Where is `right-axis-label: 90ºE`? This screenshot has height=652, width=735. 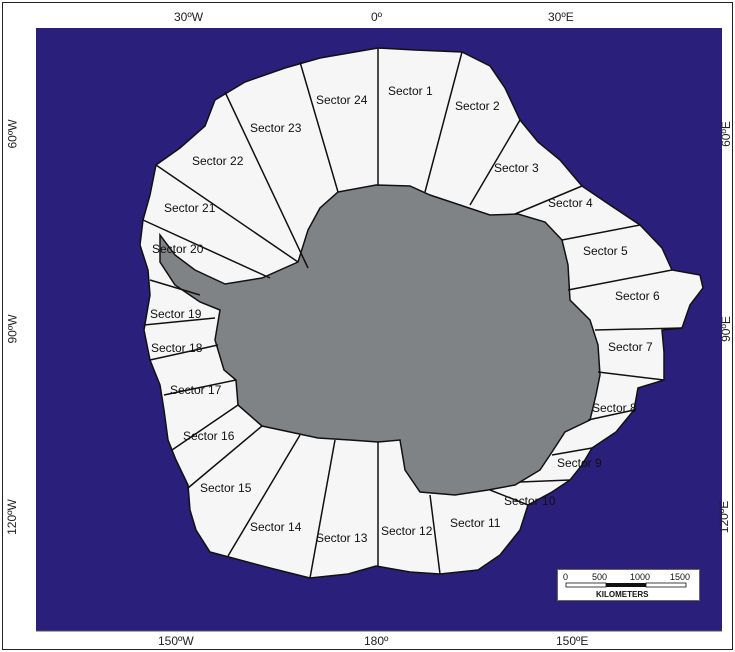 right-axis-label: 90ºE is located at coordinates (726, 329).